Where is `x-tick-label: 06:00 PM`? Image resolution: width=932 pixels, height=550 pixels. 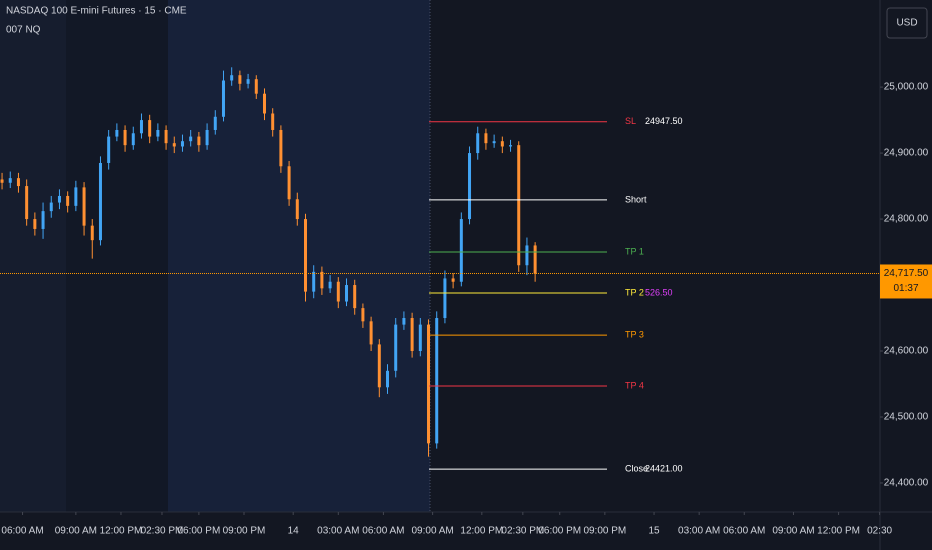 x-tick-label: 06:00 PM is located at coordinates (559, 531).